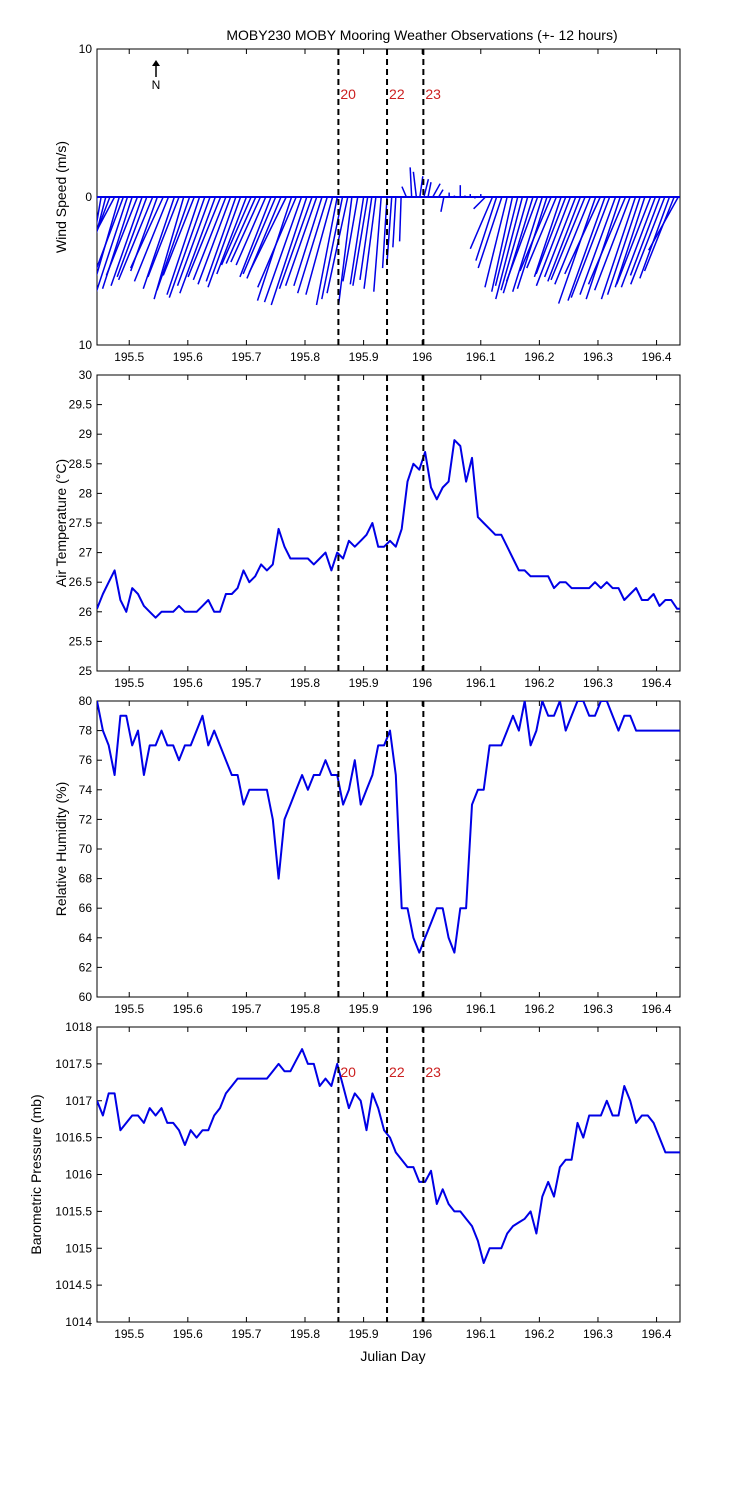 This screenshot has height=1500, width=750. I want to click on north-label: N, so click(156, 85).